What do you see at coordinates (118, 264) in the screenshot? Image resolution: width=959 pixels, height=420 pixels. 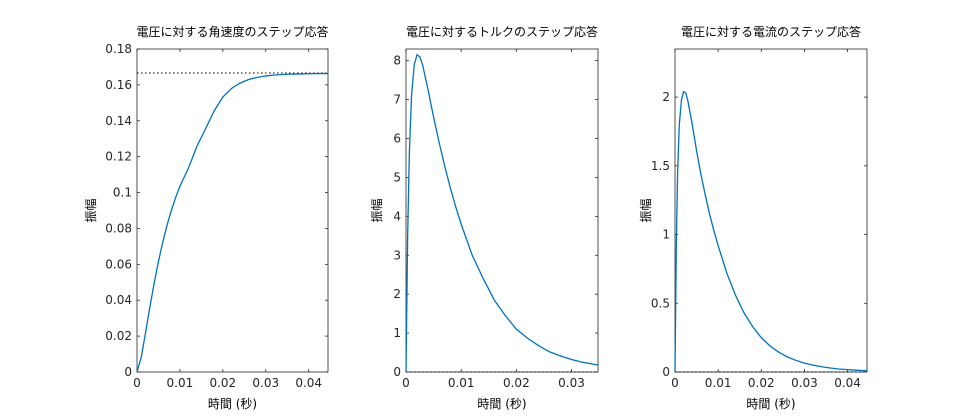 I see `y-tick-label: 0.06` at bounding box center [118, 264].